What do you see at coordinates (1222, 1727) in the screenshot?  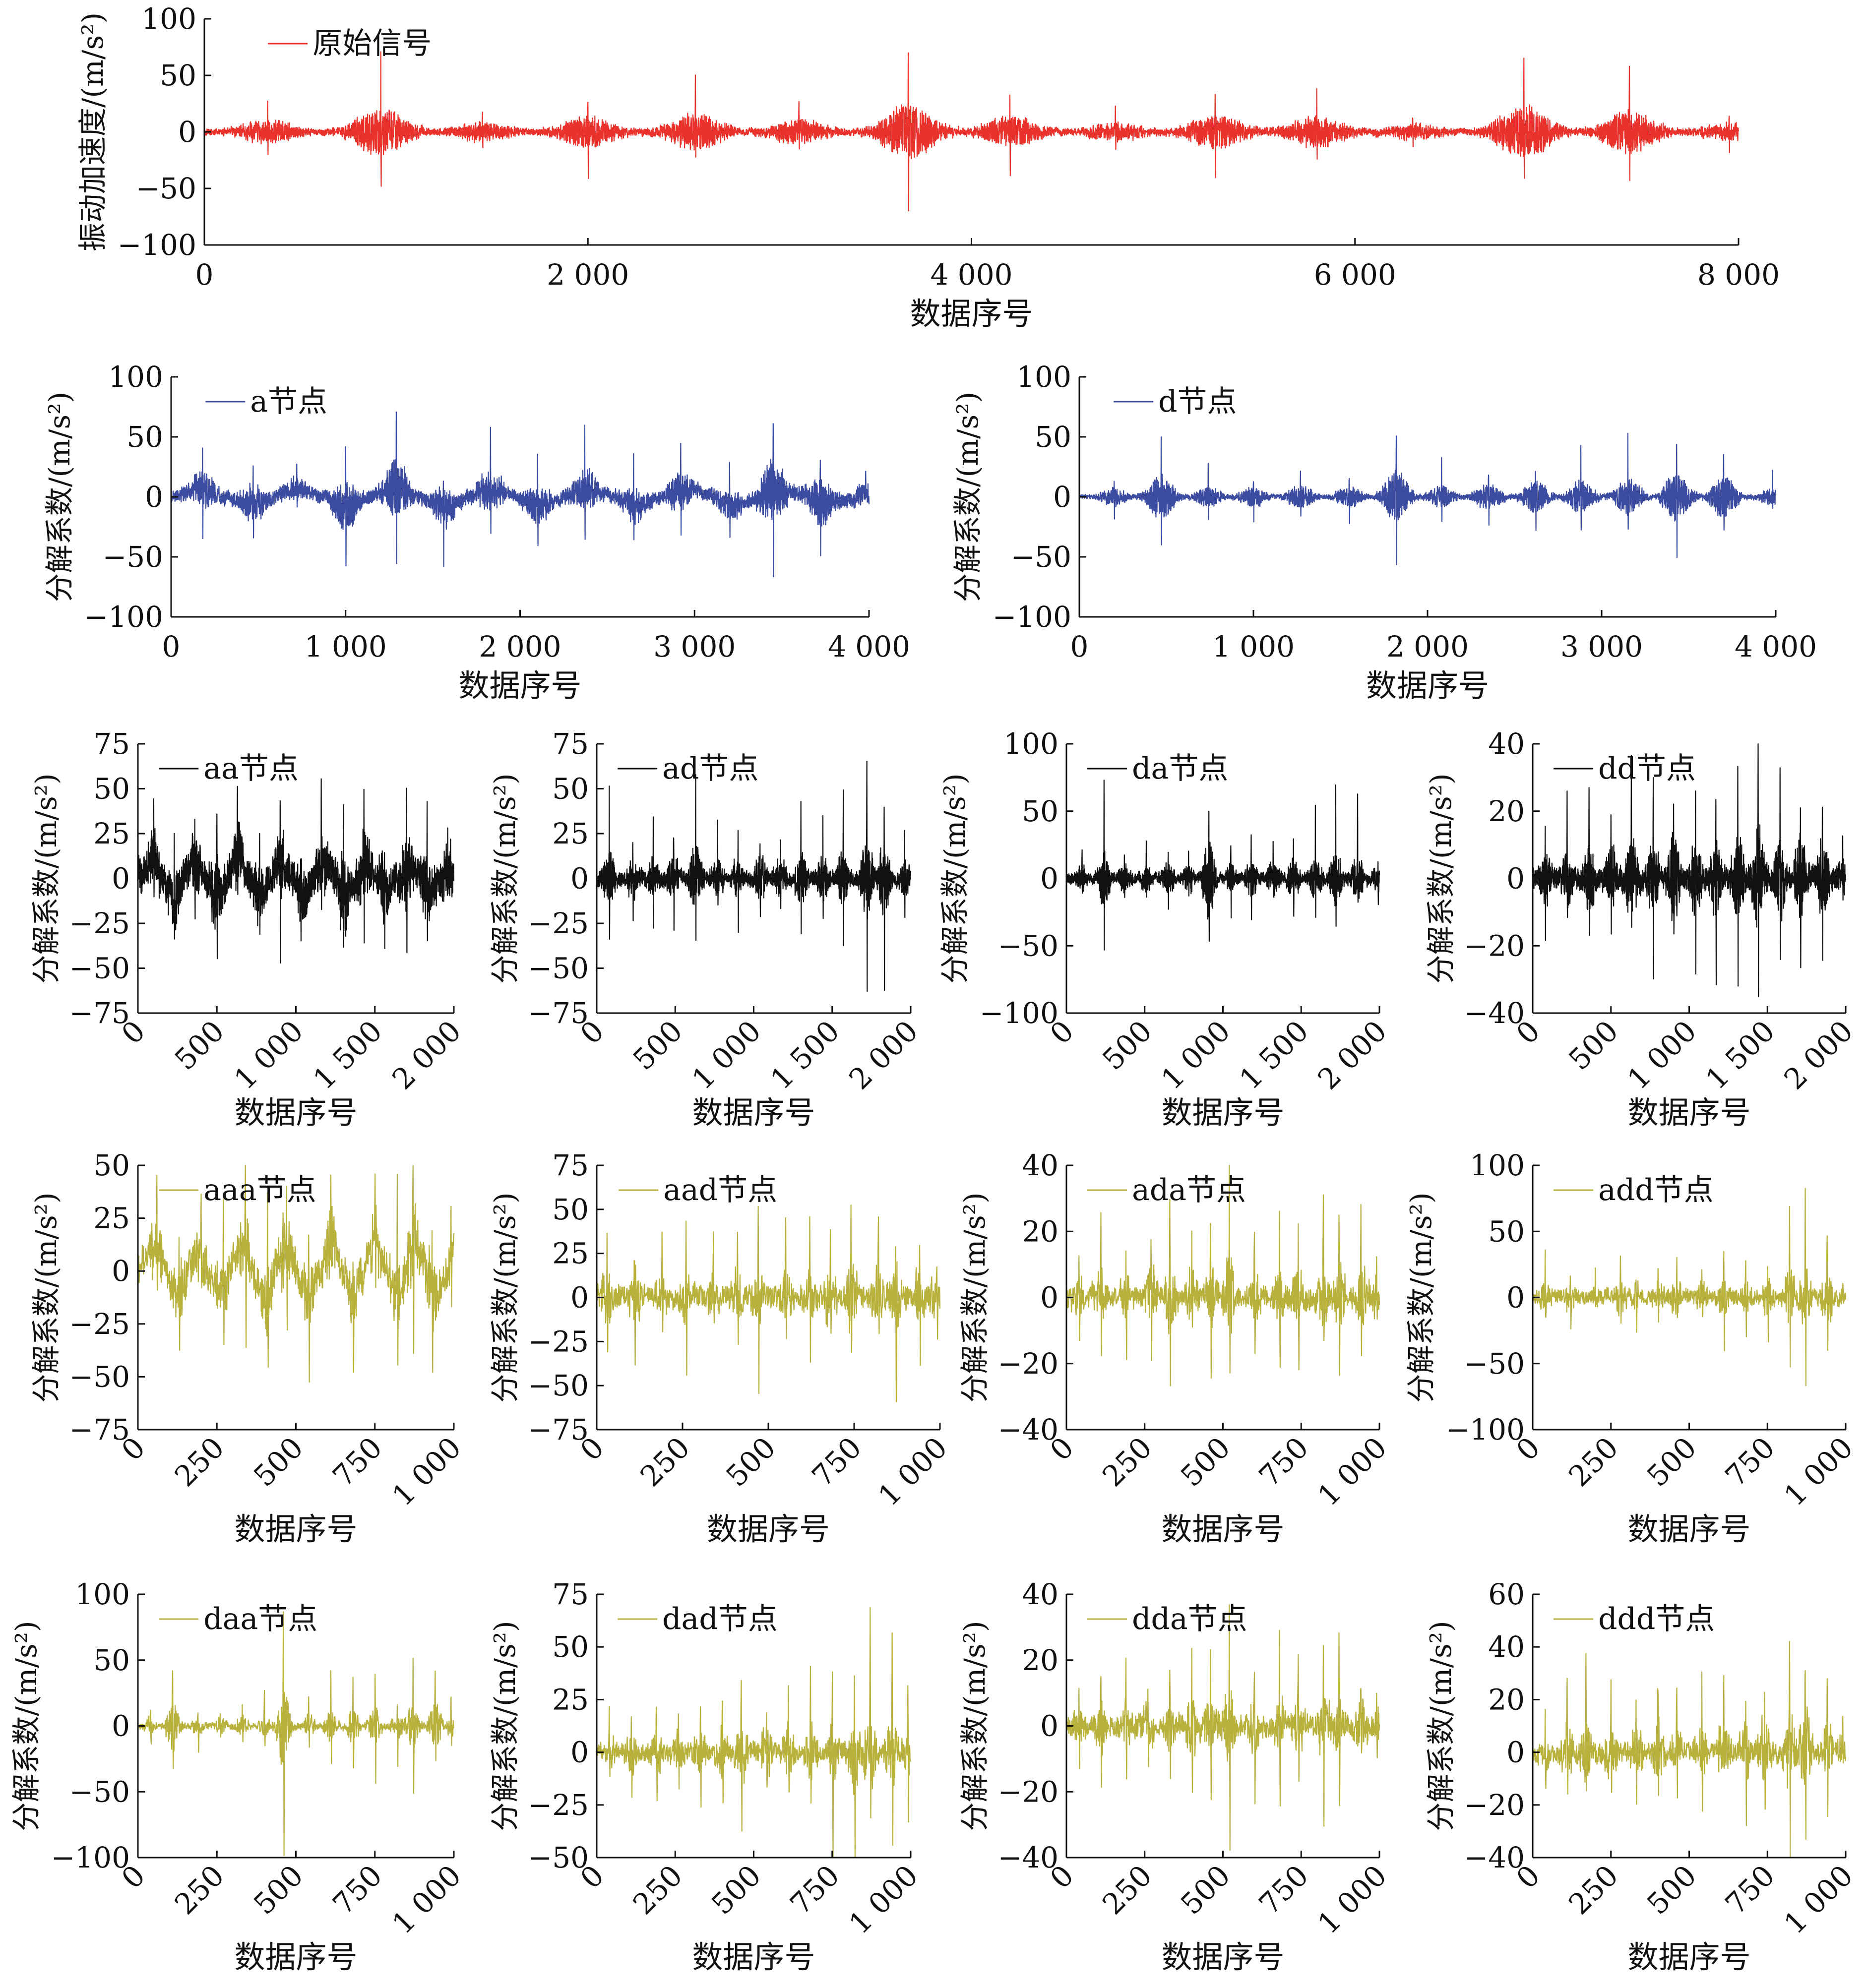 I see `series-line-dda` at bounding box center [1222, 1727].